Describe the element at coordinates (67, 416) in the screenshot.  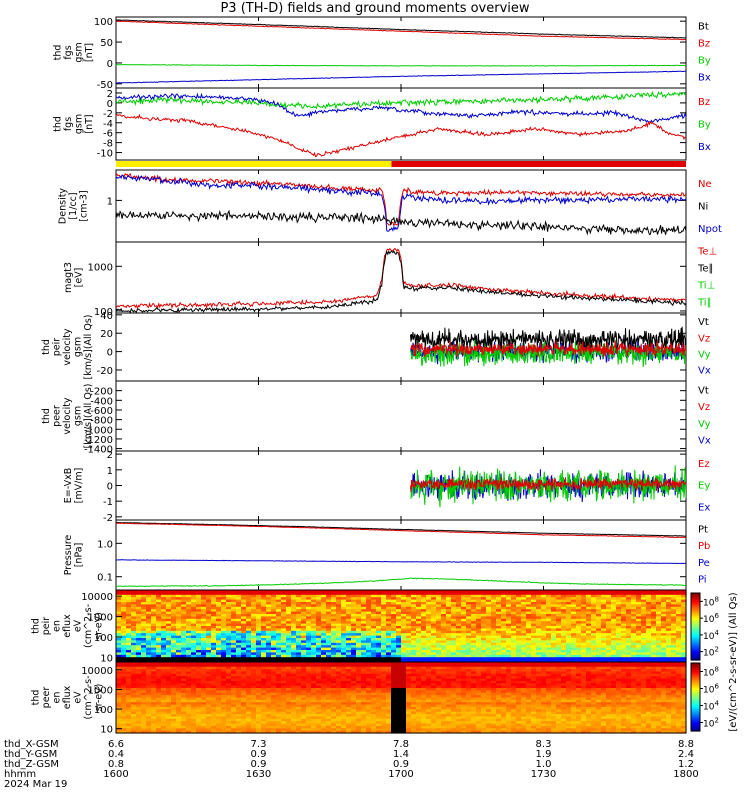
I see `y-axis-label: velocity` at that location.